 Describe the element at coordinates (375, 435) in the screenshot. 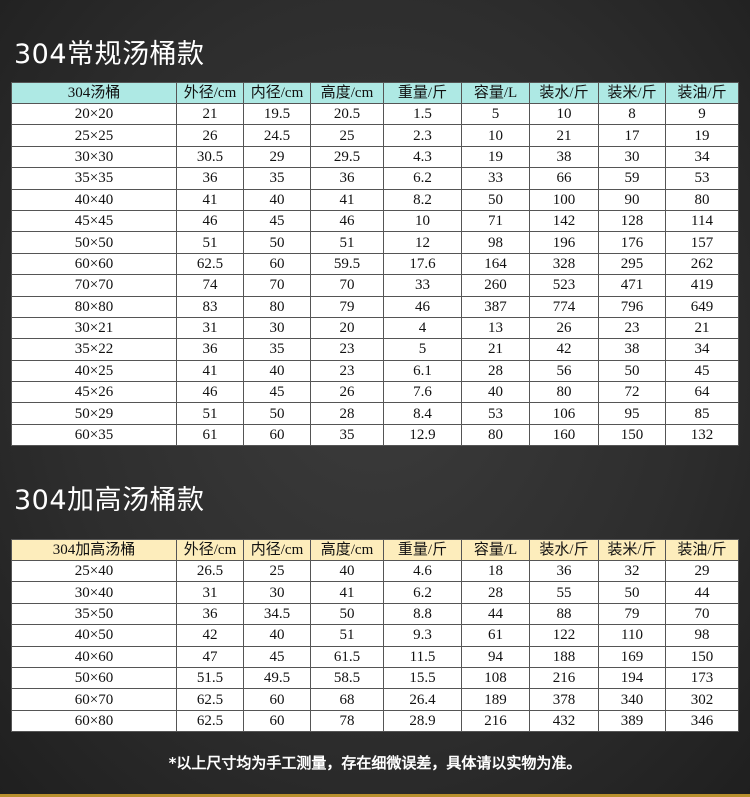

I see `table-row: 60×35 61 60 35 12.9 80 160 150 132` at that location.